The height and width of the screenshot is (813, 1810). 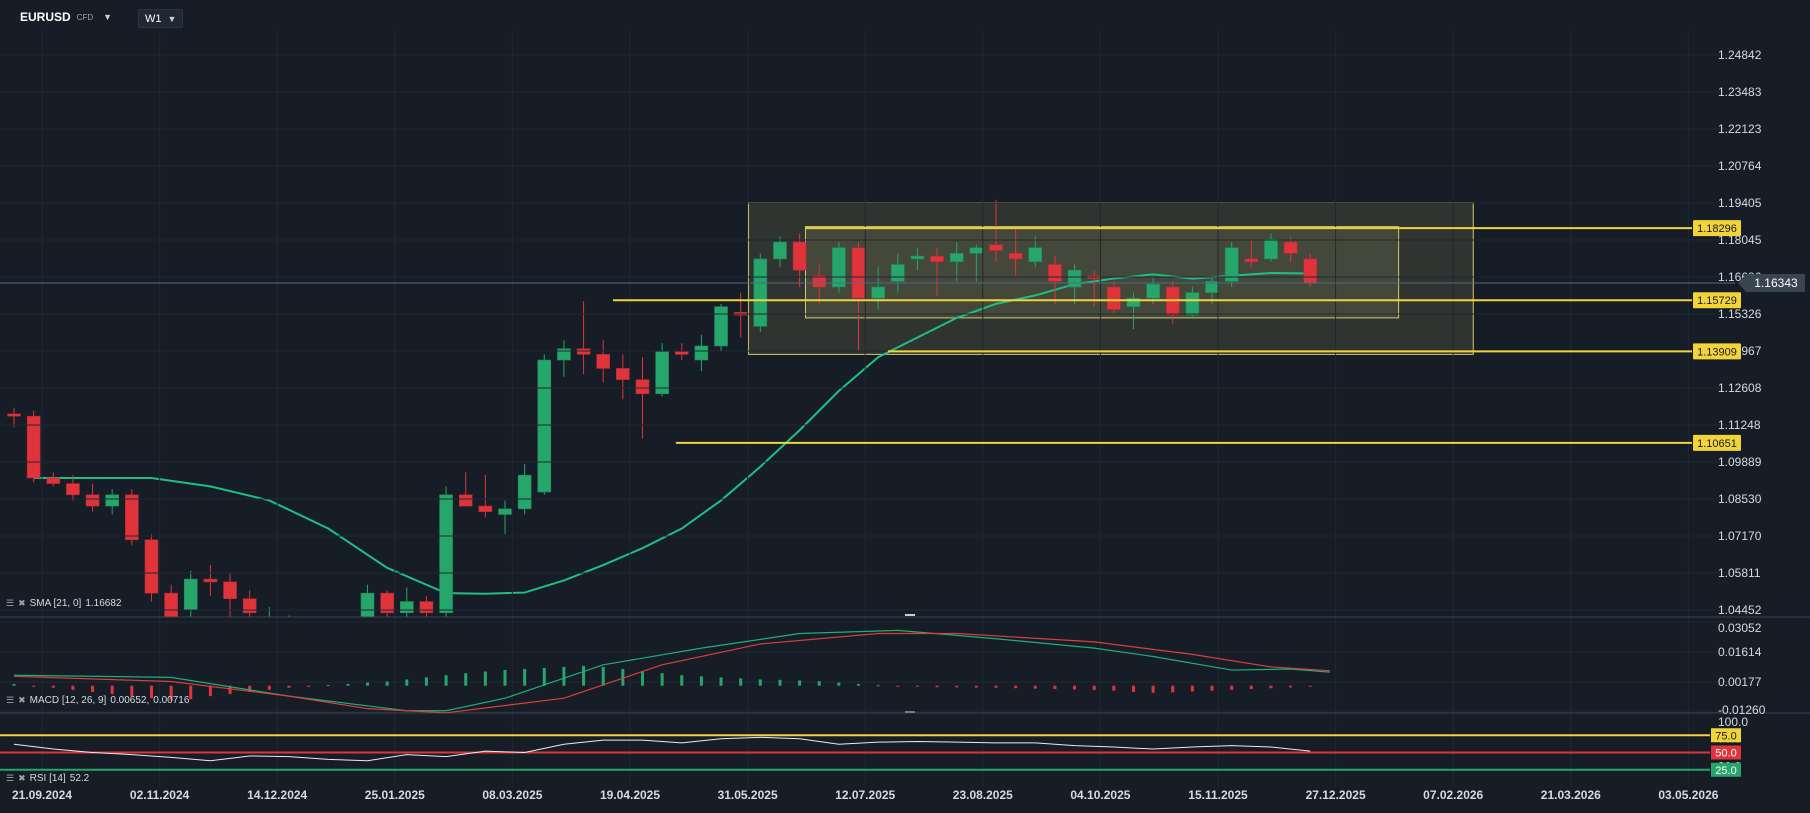 I want to click on y-tick-label: 1.18045, so click(x=1740, y=240).